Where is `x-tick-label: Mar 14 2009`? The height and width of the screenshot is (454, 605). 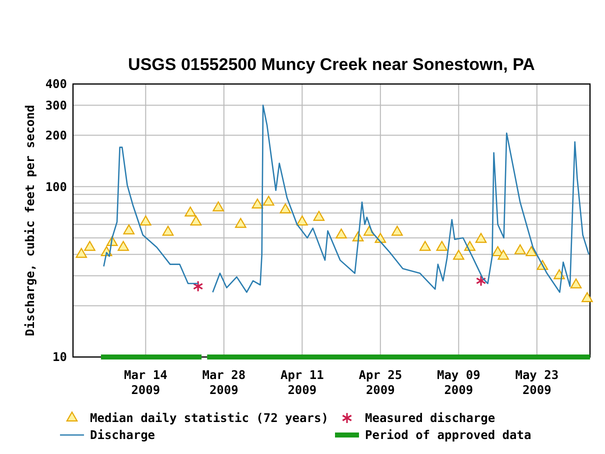 x-tick-label: Mar 14 2009 is located at coordinates (146, 382).